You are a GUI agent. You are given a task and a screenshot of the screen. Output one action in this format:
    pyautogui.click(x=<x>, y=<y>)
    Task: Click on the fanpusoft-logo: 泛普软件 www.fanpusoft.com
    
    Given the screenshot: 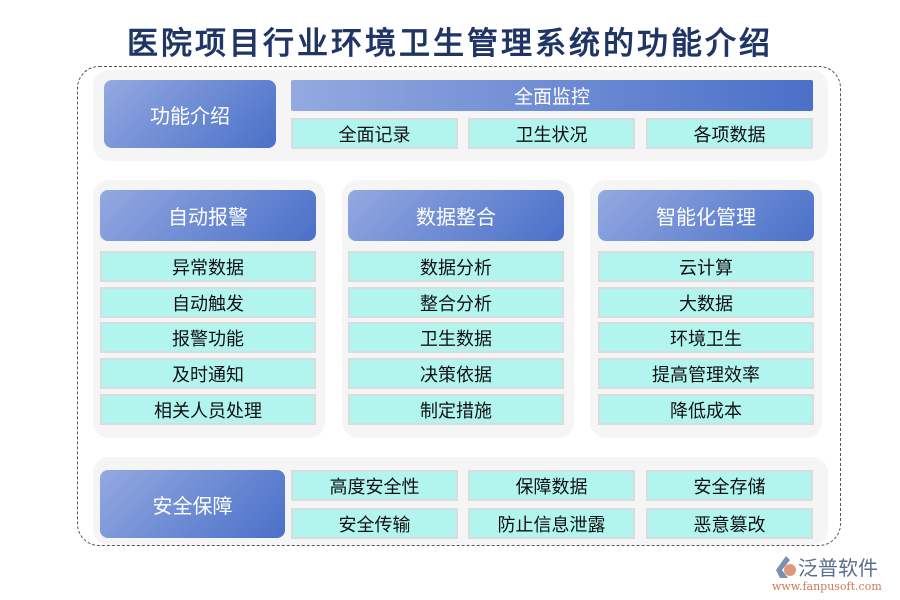 What is the action you would take?
    pyautogui.click(x=832, y=572)
    